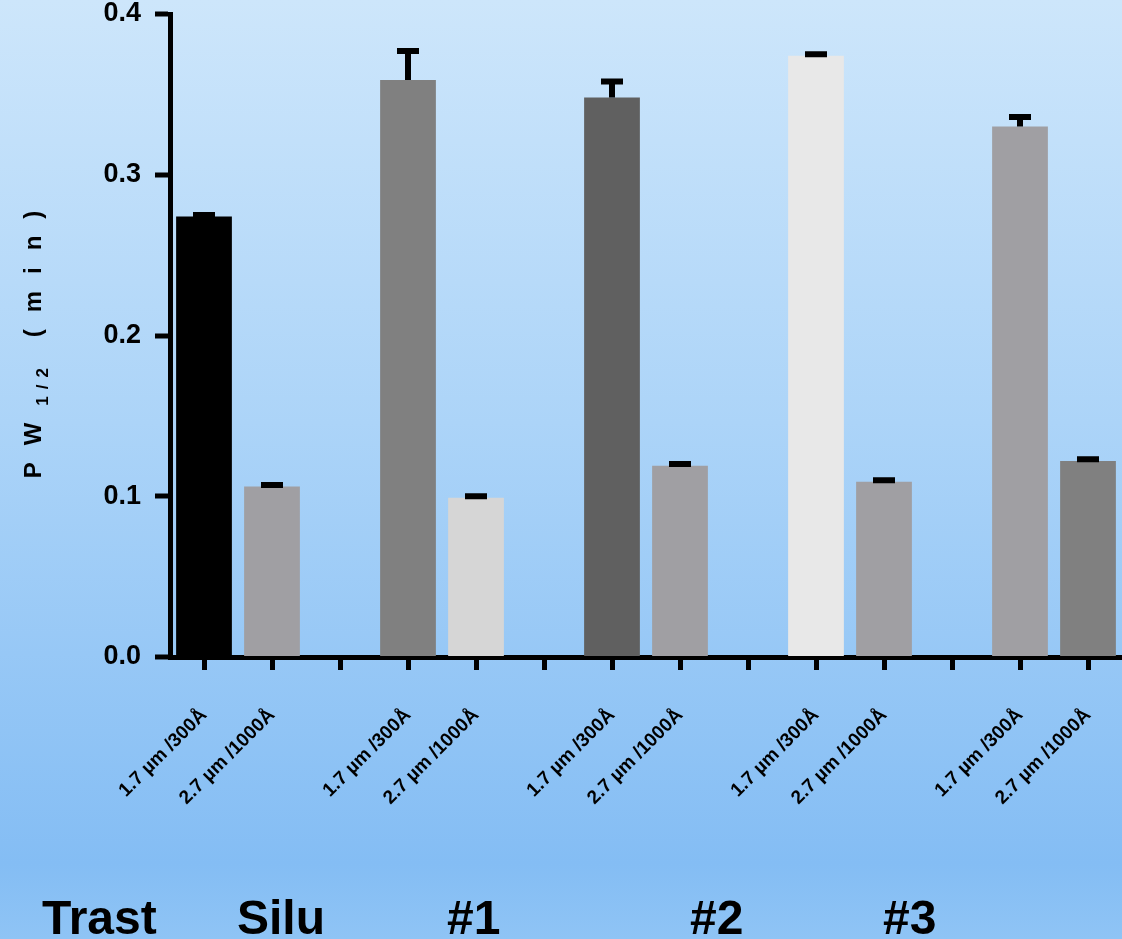  What do you see at coordinates (122, 494) in the screenshot?
I see `y-tick-label: 0.1` at bounding box center [122, 494].